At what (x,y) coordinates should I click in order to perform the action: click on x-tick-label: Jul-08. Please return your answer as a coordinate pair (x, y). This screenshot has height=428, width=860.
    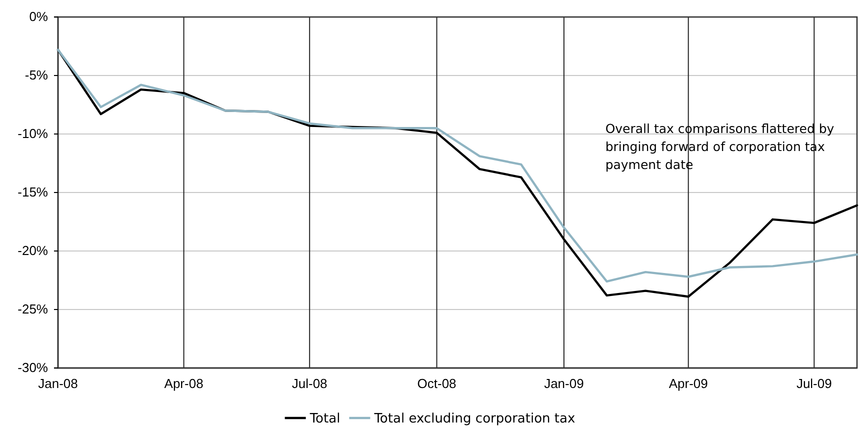
    Looking at the image, I should click on (310, 384).